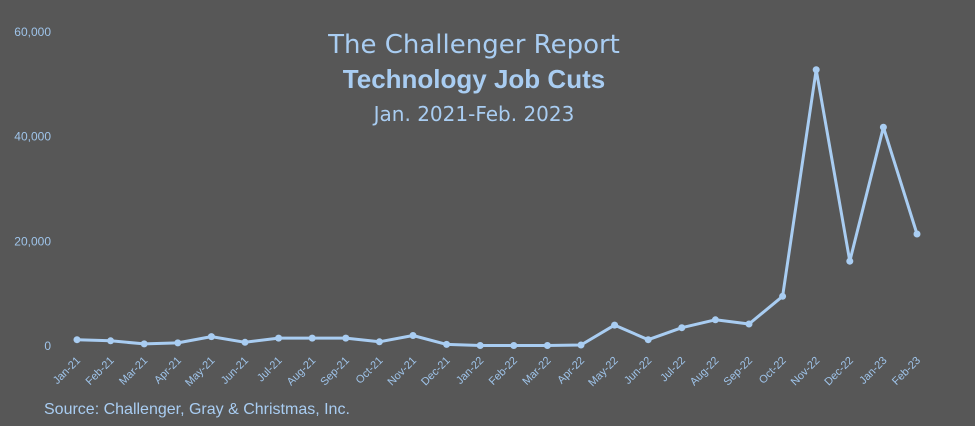  Describe the element at coordinates (436, 372) in the screenshot. I see `x-tick-label: Dec-21` at that location.